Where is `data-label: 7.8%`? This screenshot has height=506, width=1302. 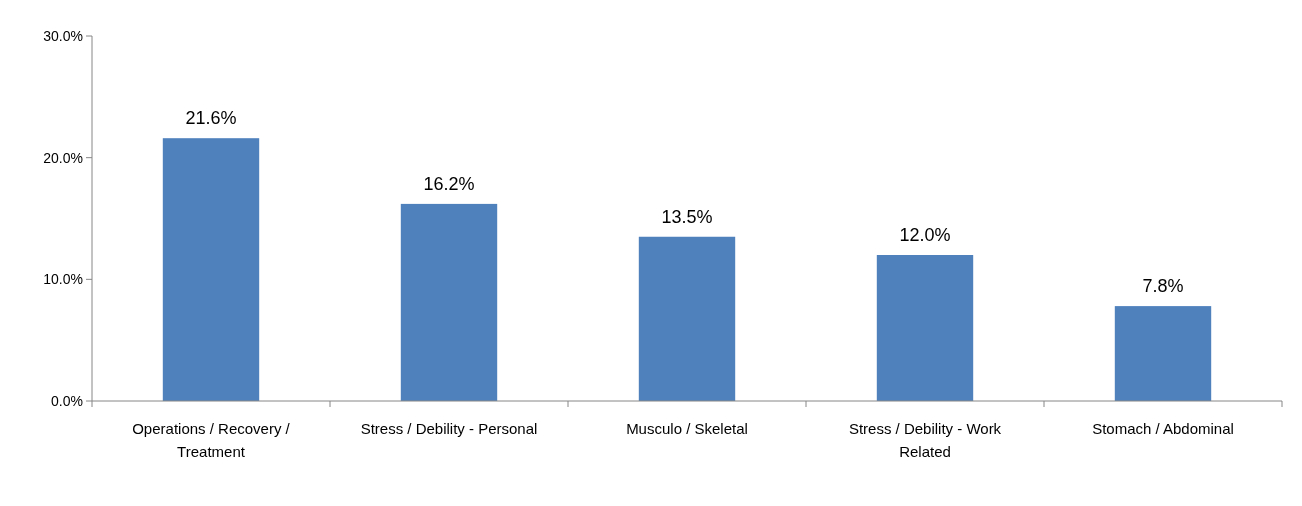 data-label: 7.8% is located at coordinates (1163, 286).